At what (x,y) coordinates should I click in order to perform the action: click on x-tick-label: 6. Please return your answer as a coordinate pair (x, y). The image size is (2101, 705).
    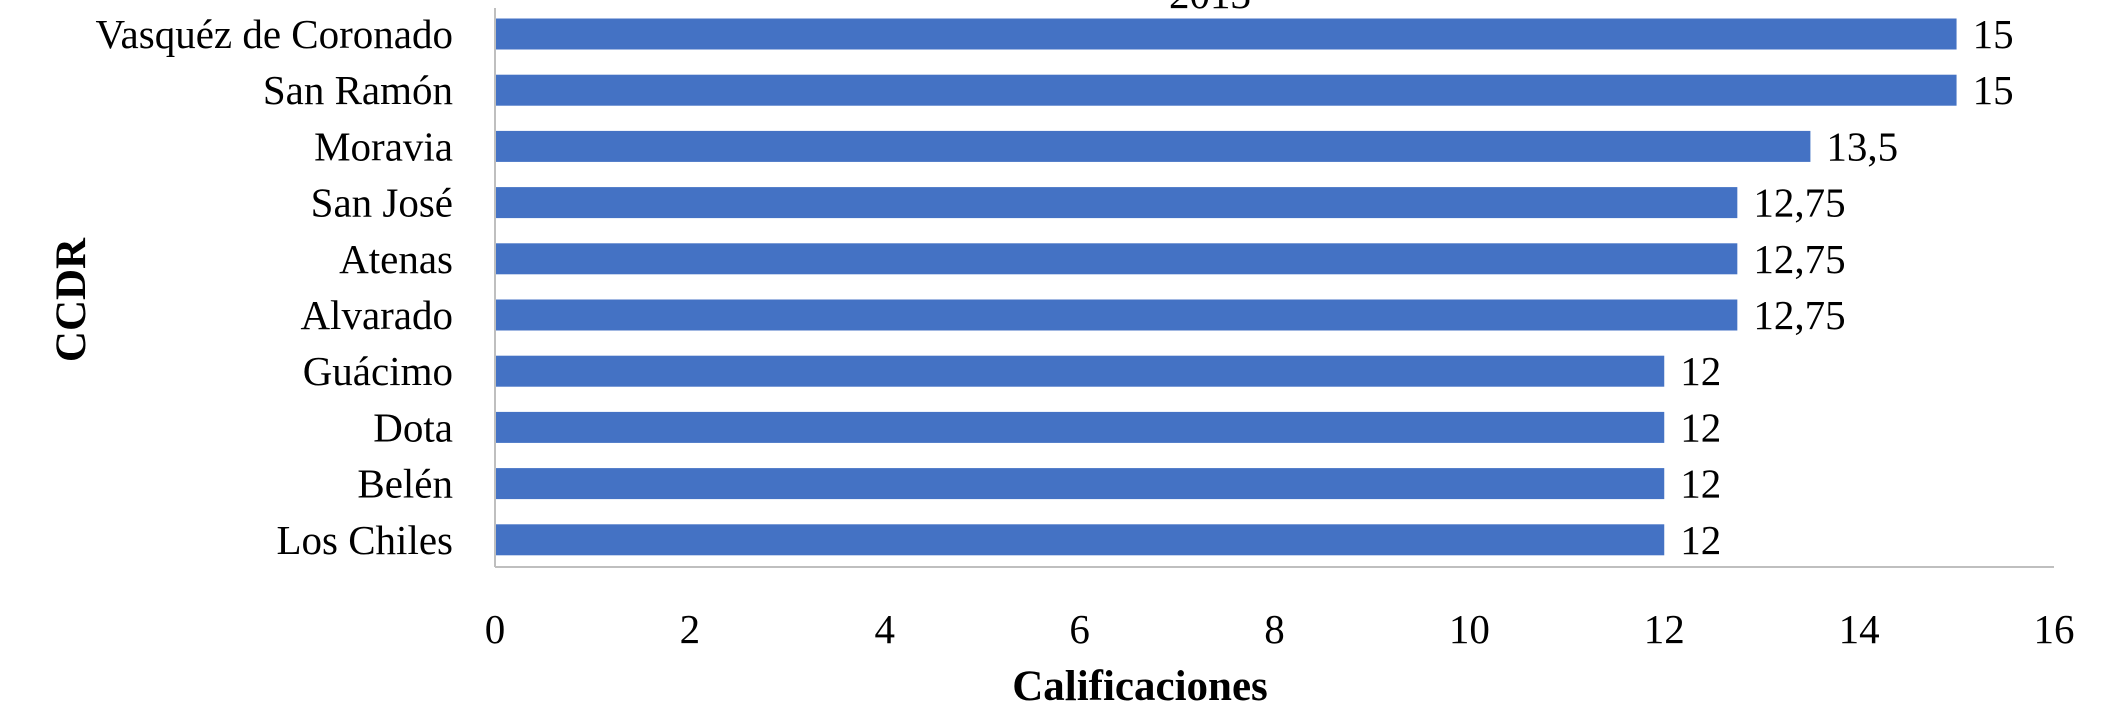
    Looking at the image, I should click on (1079, 629).